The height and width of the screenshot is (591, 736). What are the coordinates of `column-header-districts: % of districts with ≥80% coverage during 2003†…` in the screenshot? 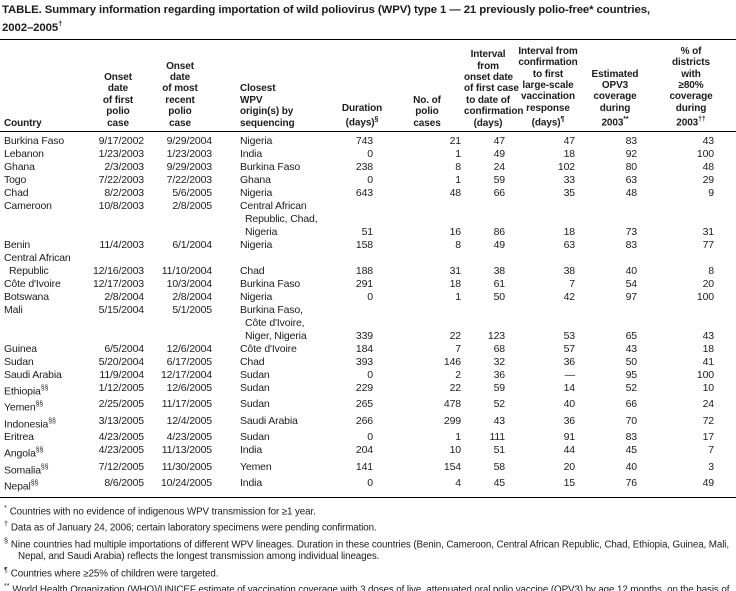 It's located at (691, 86).